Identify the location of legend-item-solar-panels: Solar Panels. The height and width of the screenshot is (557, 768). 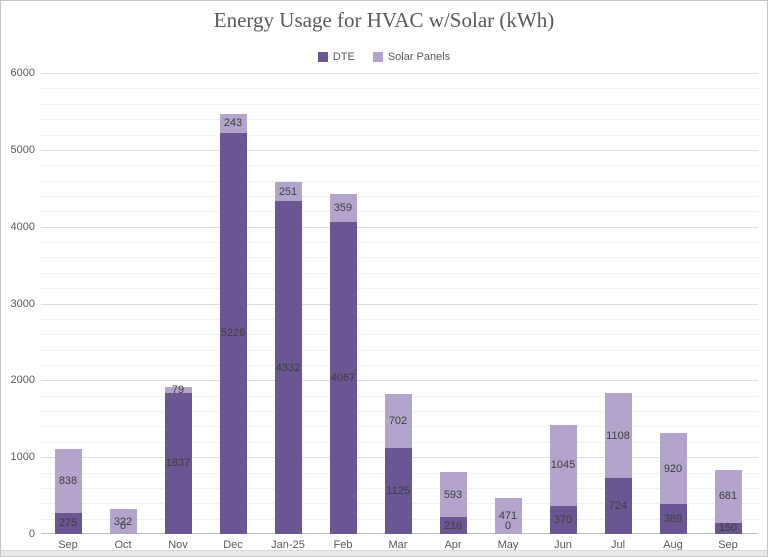
(411, 57).